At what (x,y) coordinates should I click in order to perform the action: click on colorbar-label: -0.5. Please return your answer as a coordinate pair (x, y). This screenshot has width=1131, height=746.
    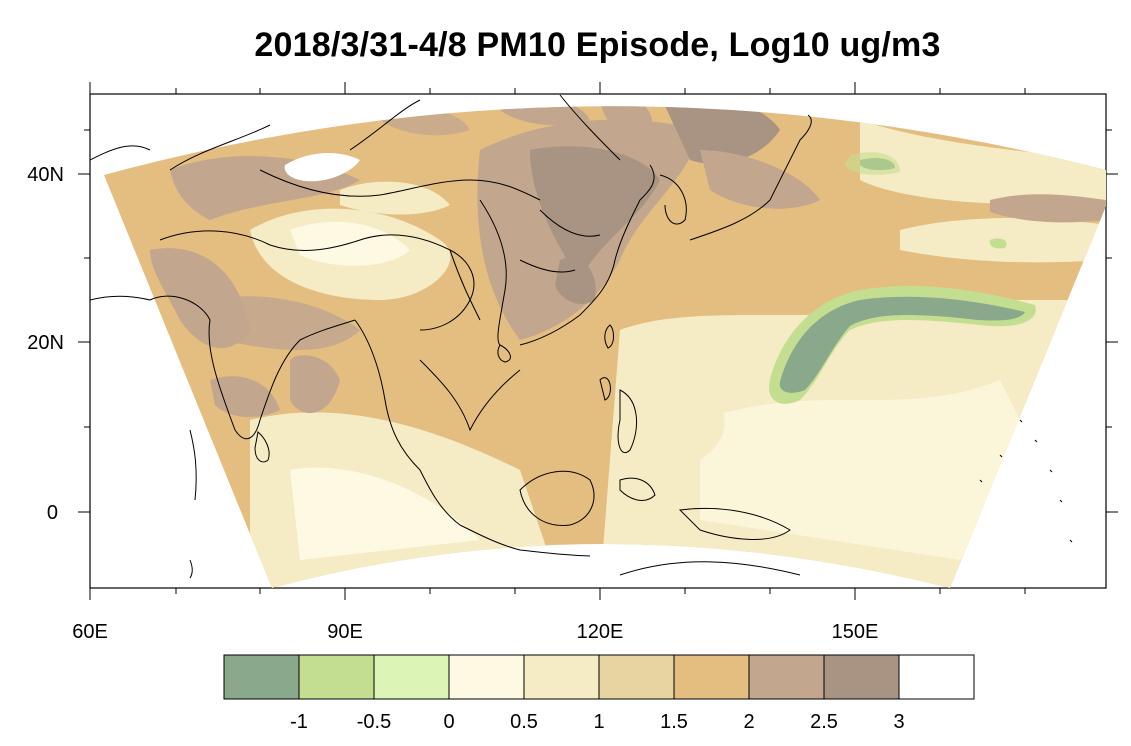
    Looking at the image, I should click on (374, 722).